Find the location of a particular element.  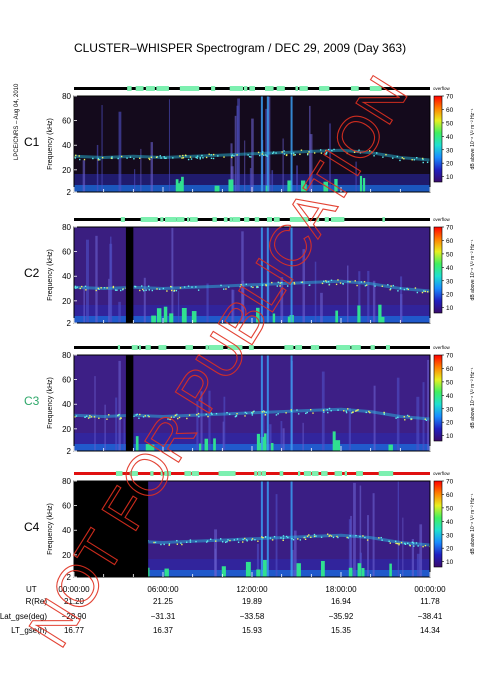

y-tick-label: 20 is located at coordinates (66, 555).